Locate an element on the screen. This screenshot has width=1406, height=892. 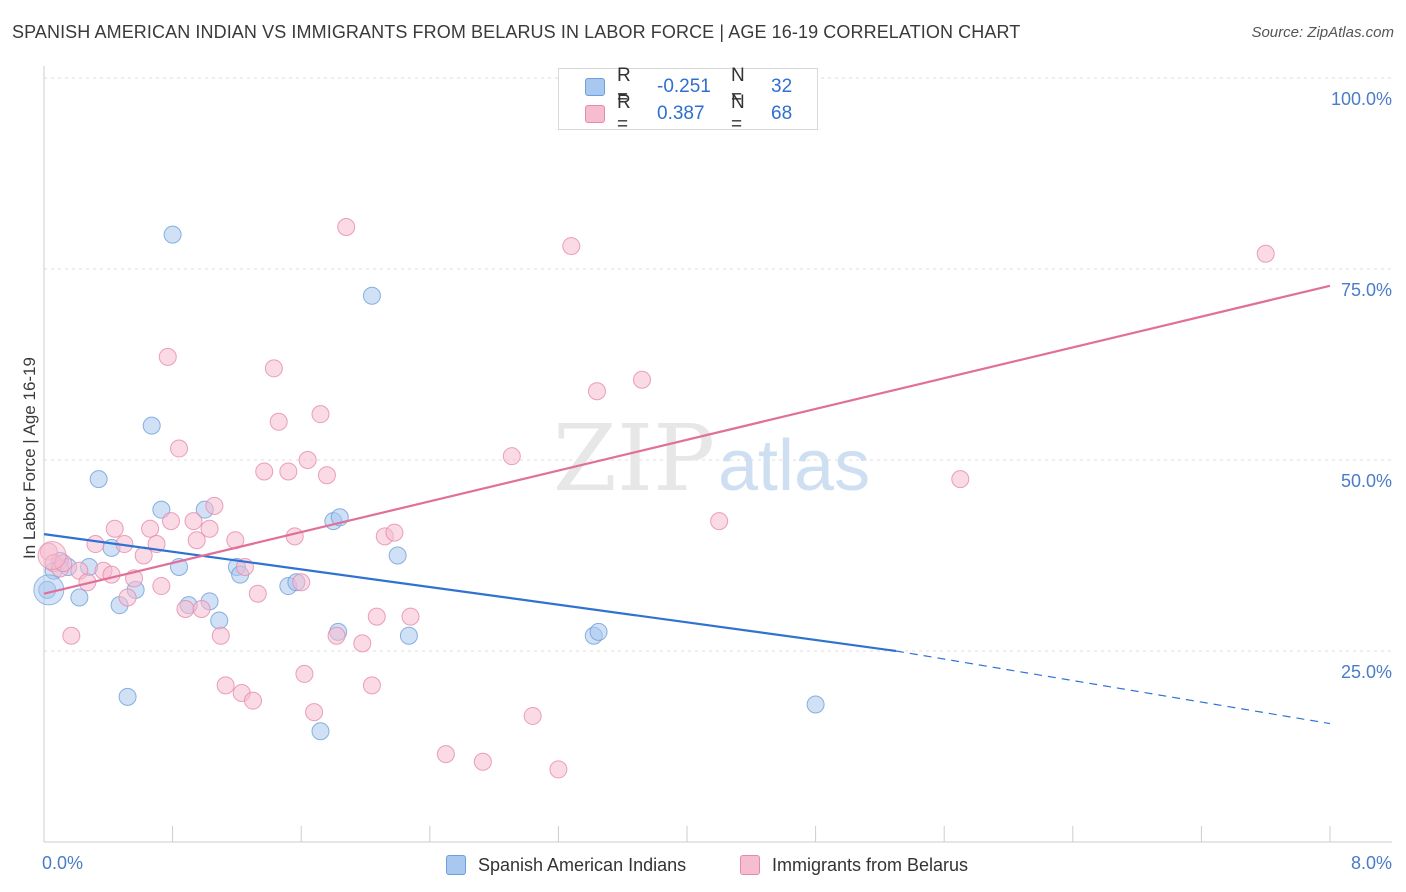
bottom-legend-swatch-blue is located at coordinates (456, 865).